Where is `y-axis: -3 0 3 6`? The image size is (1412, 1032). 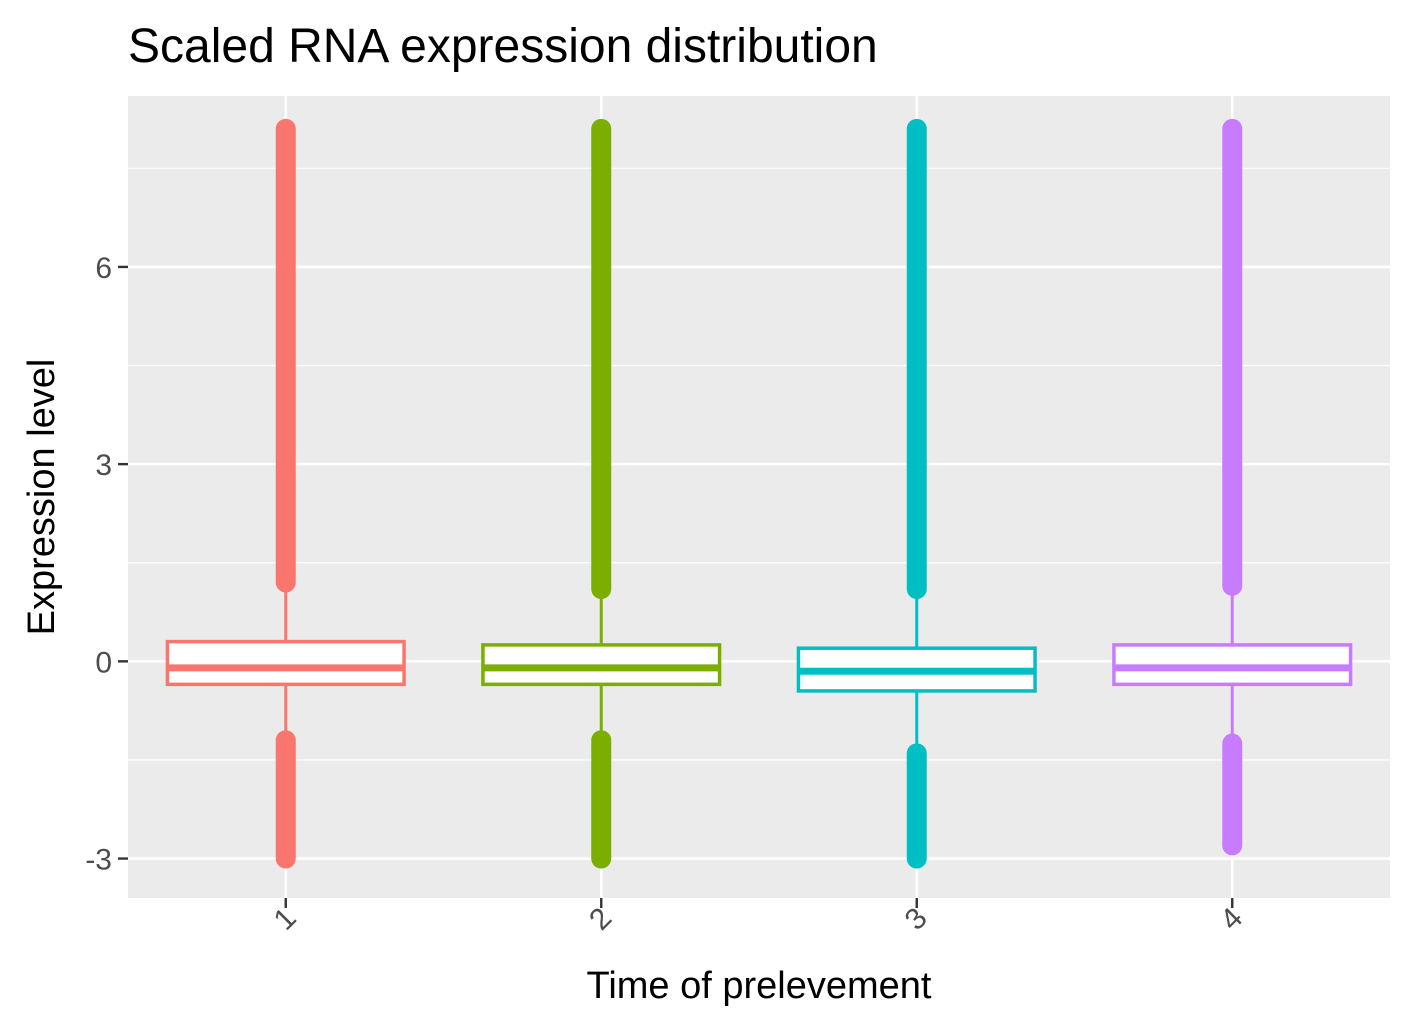 y-axis: -3 0 3 6 is located at coordinates (106, 564).